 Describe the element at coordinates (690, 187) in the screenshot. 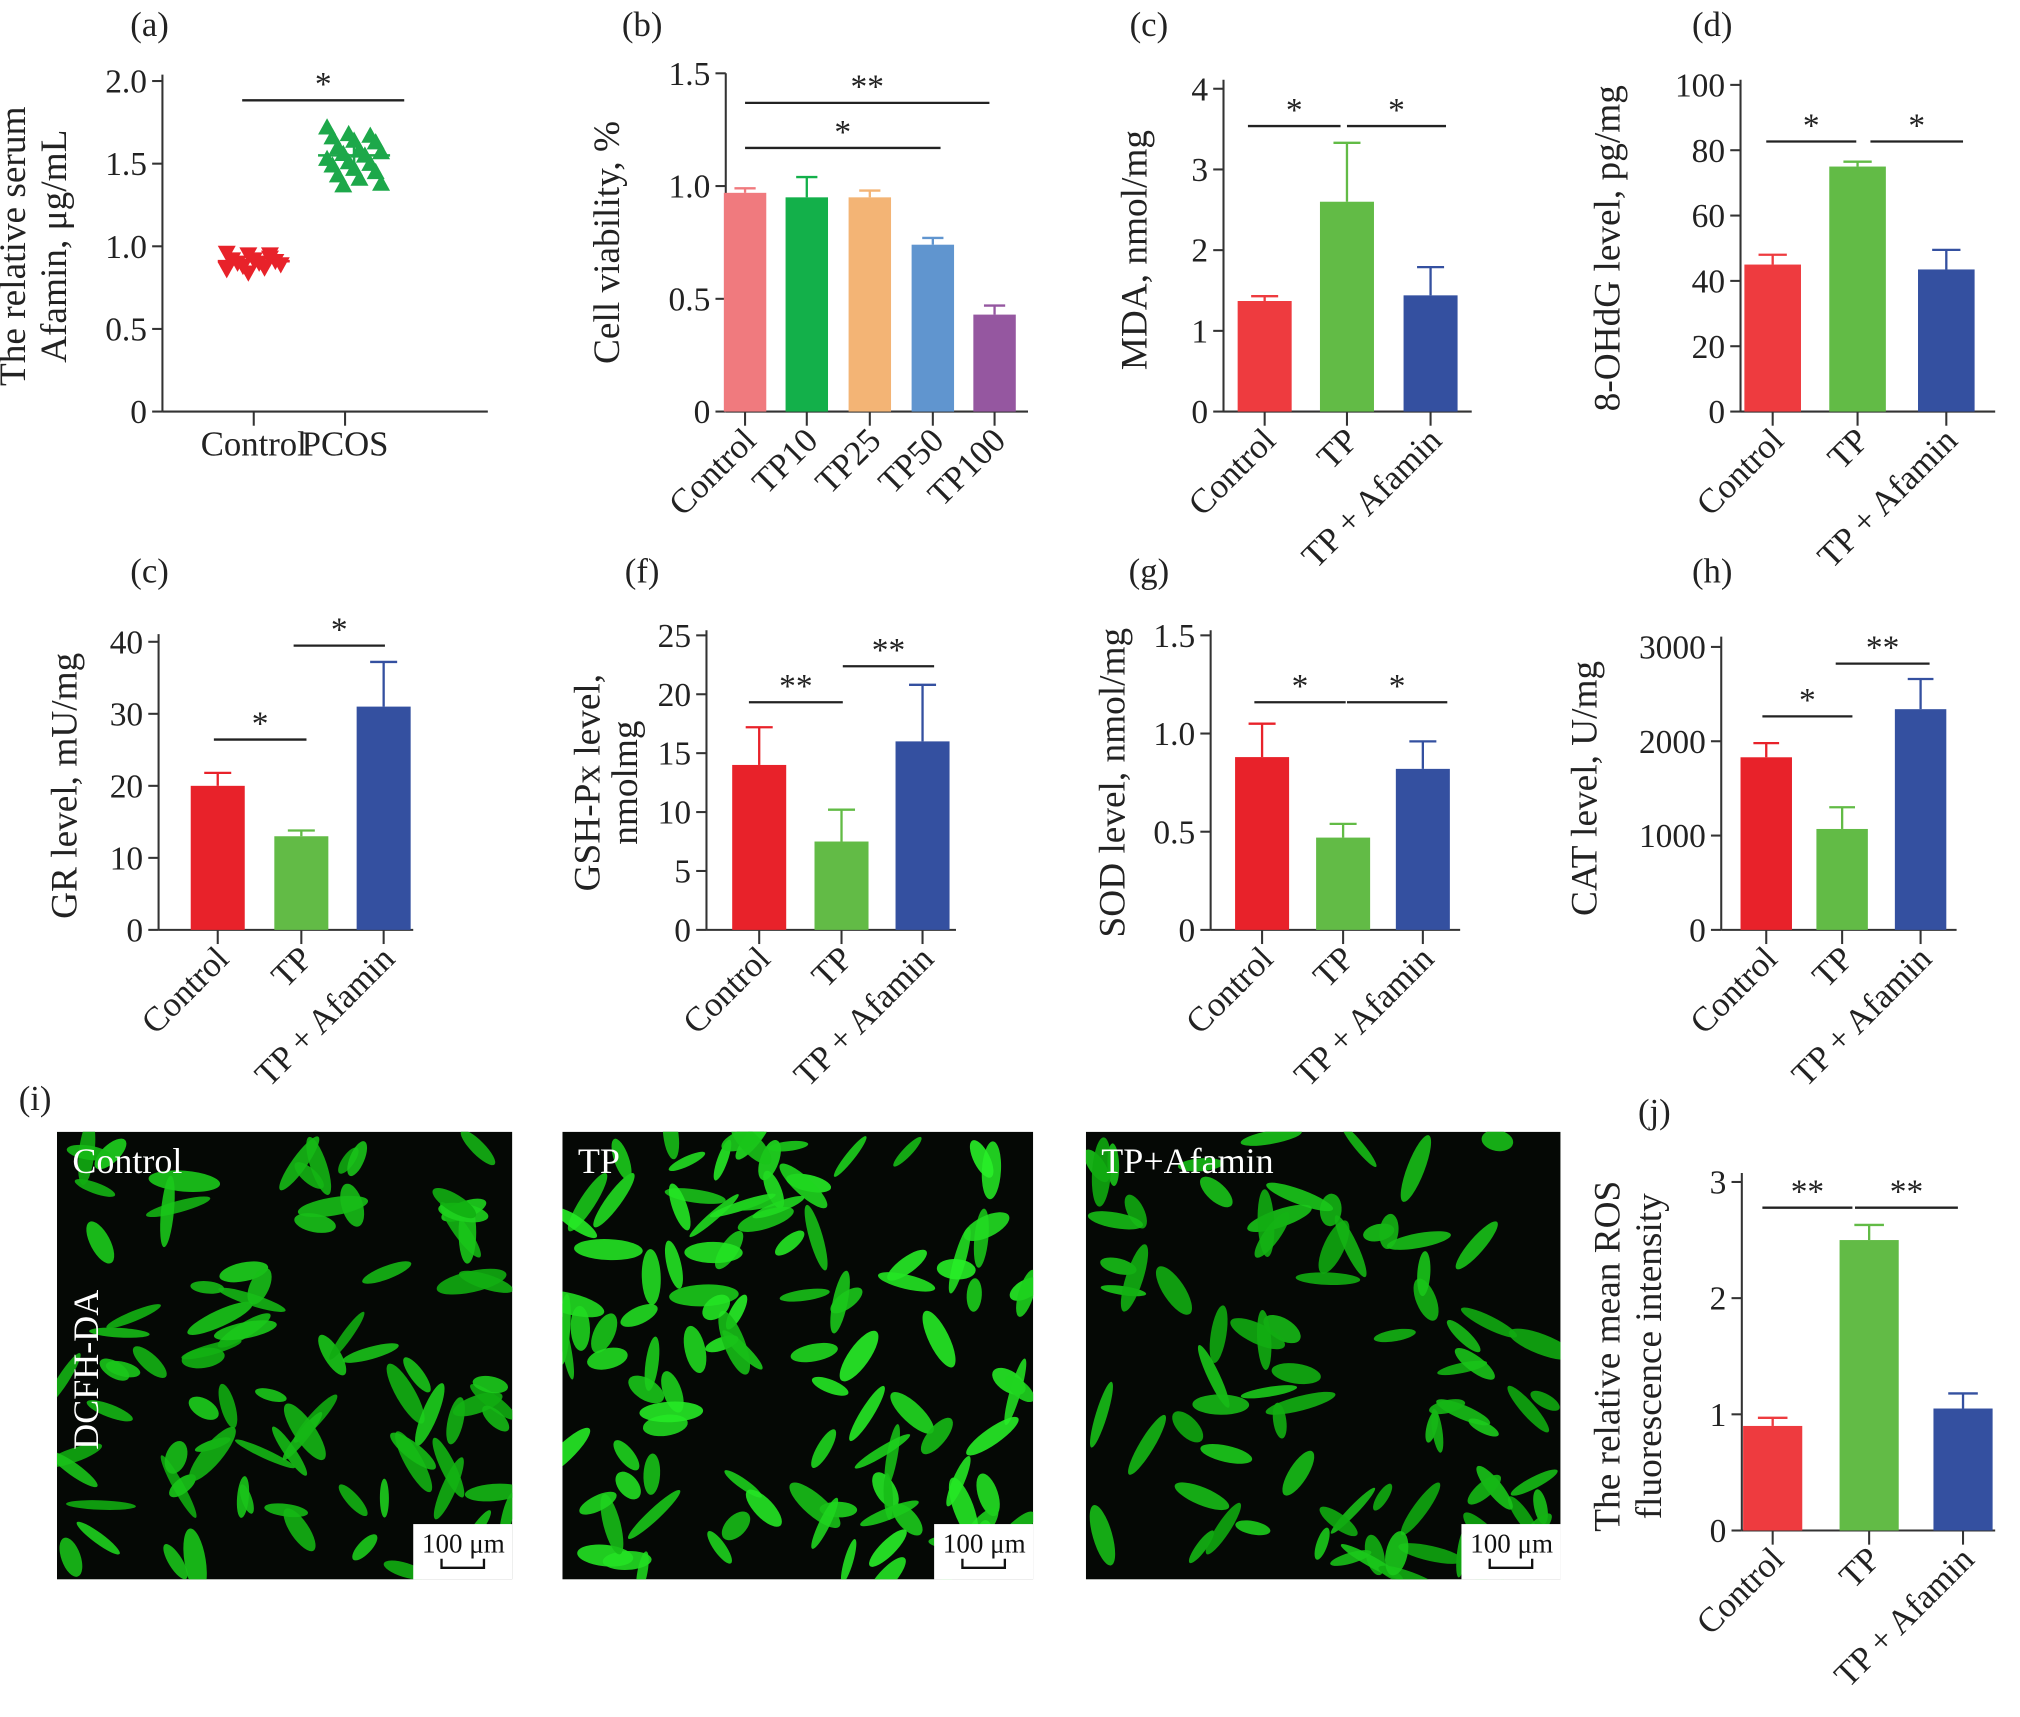

I see `y-tick-label: 1.0` at that location.